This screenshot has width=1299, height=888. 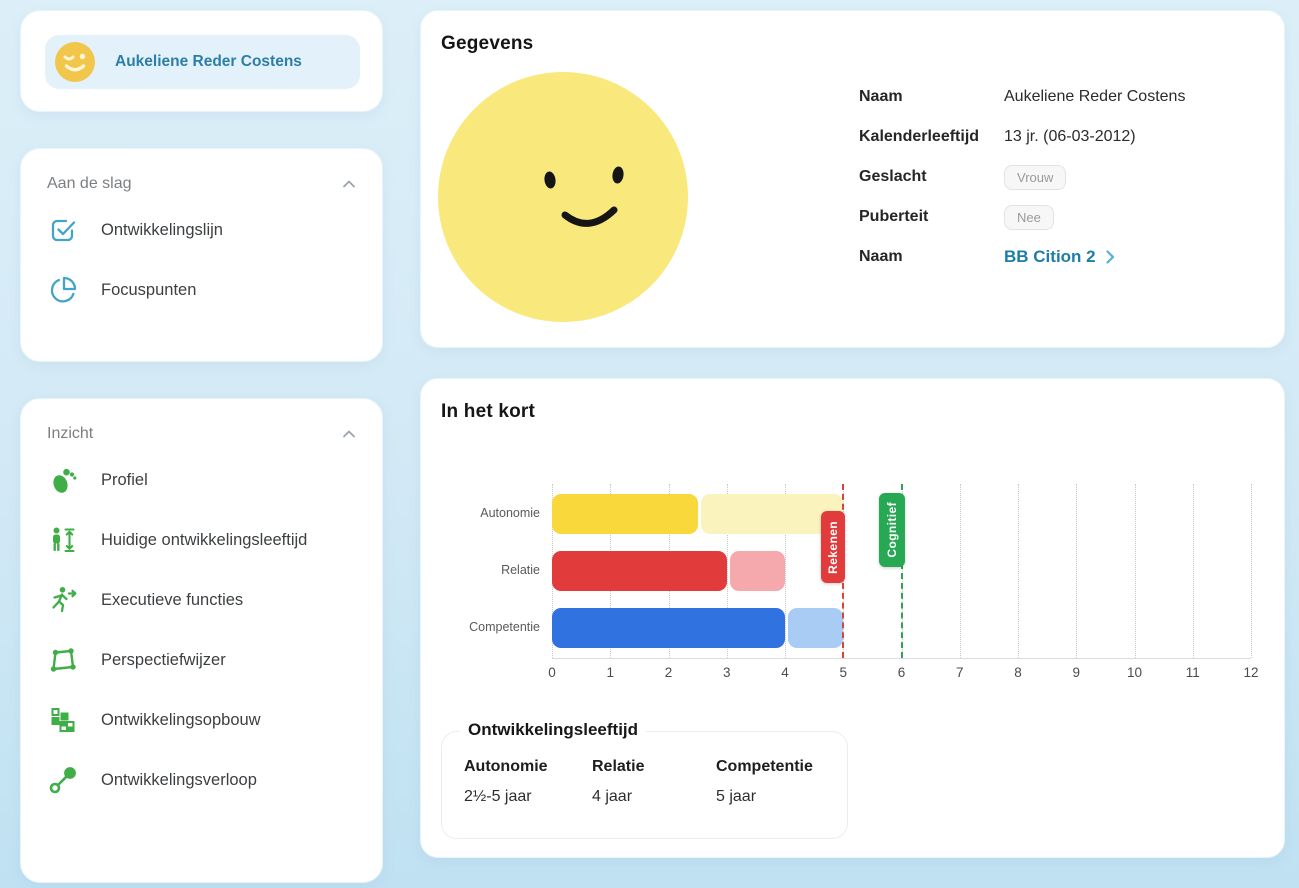 I want to click on x-axis-tick-label: 1, so click(x=610, y=672).